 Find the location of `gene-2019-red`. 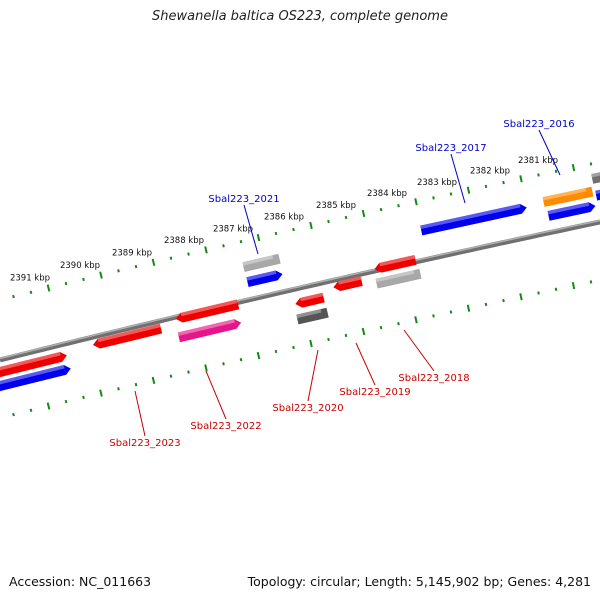

gene-2019-red is located at coordinates (348, 283).